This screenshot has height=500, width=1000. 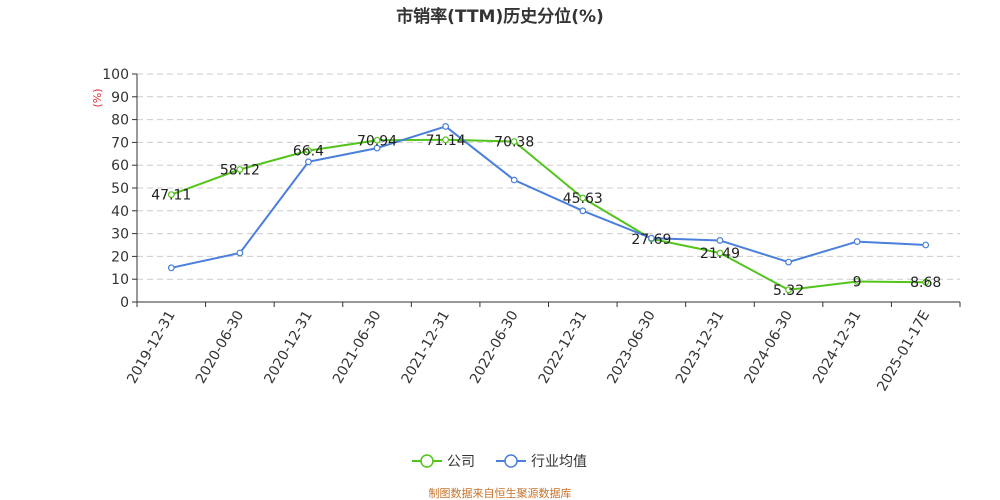 I want to click on y-tick-label: 10, so click(x=120, y=280).